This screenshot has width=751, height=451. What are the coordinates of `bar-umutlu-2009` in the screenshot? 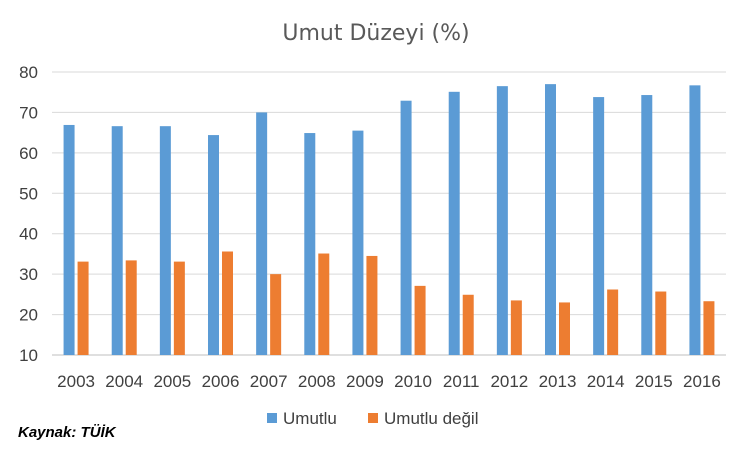 It's located at (358, 242).